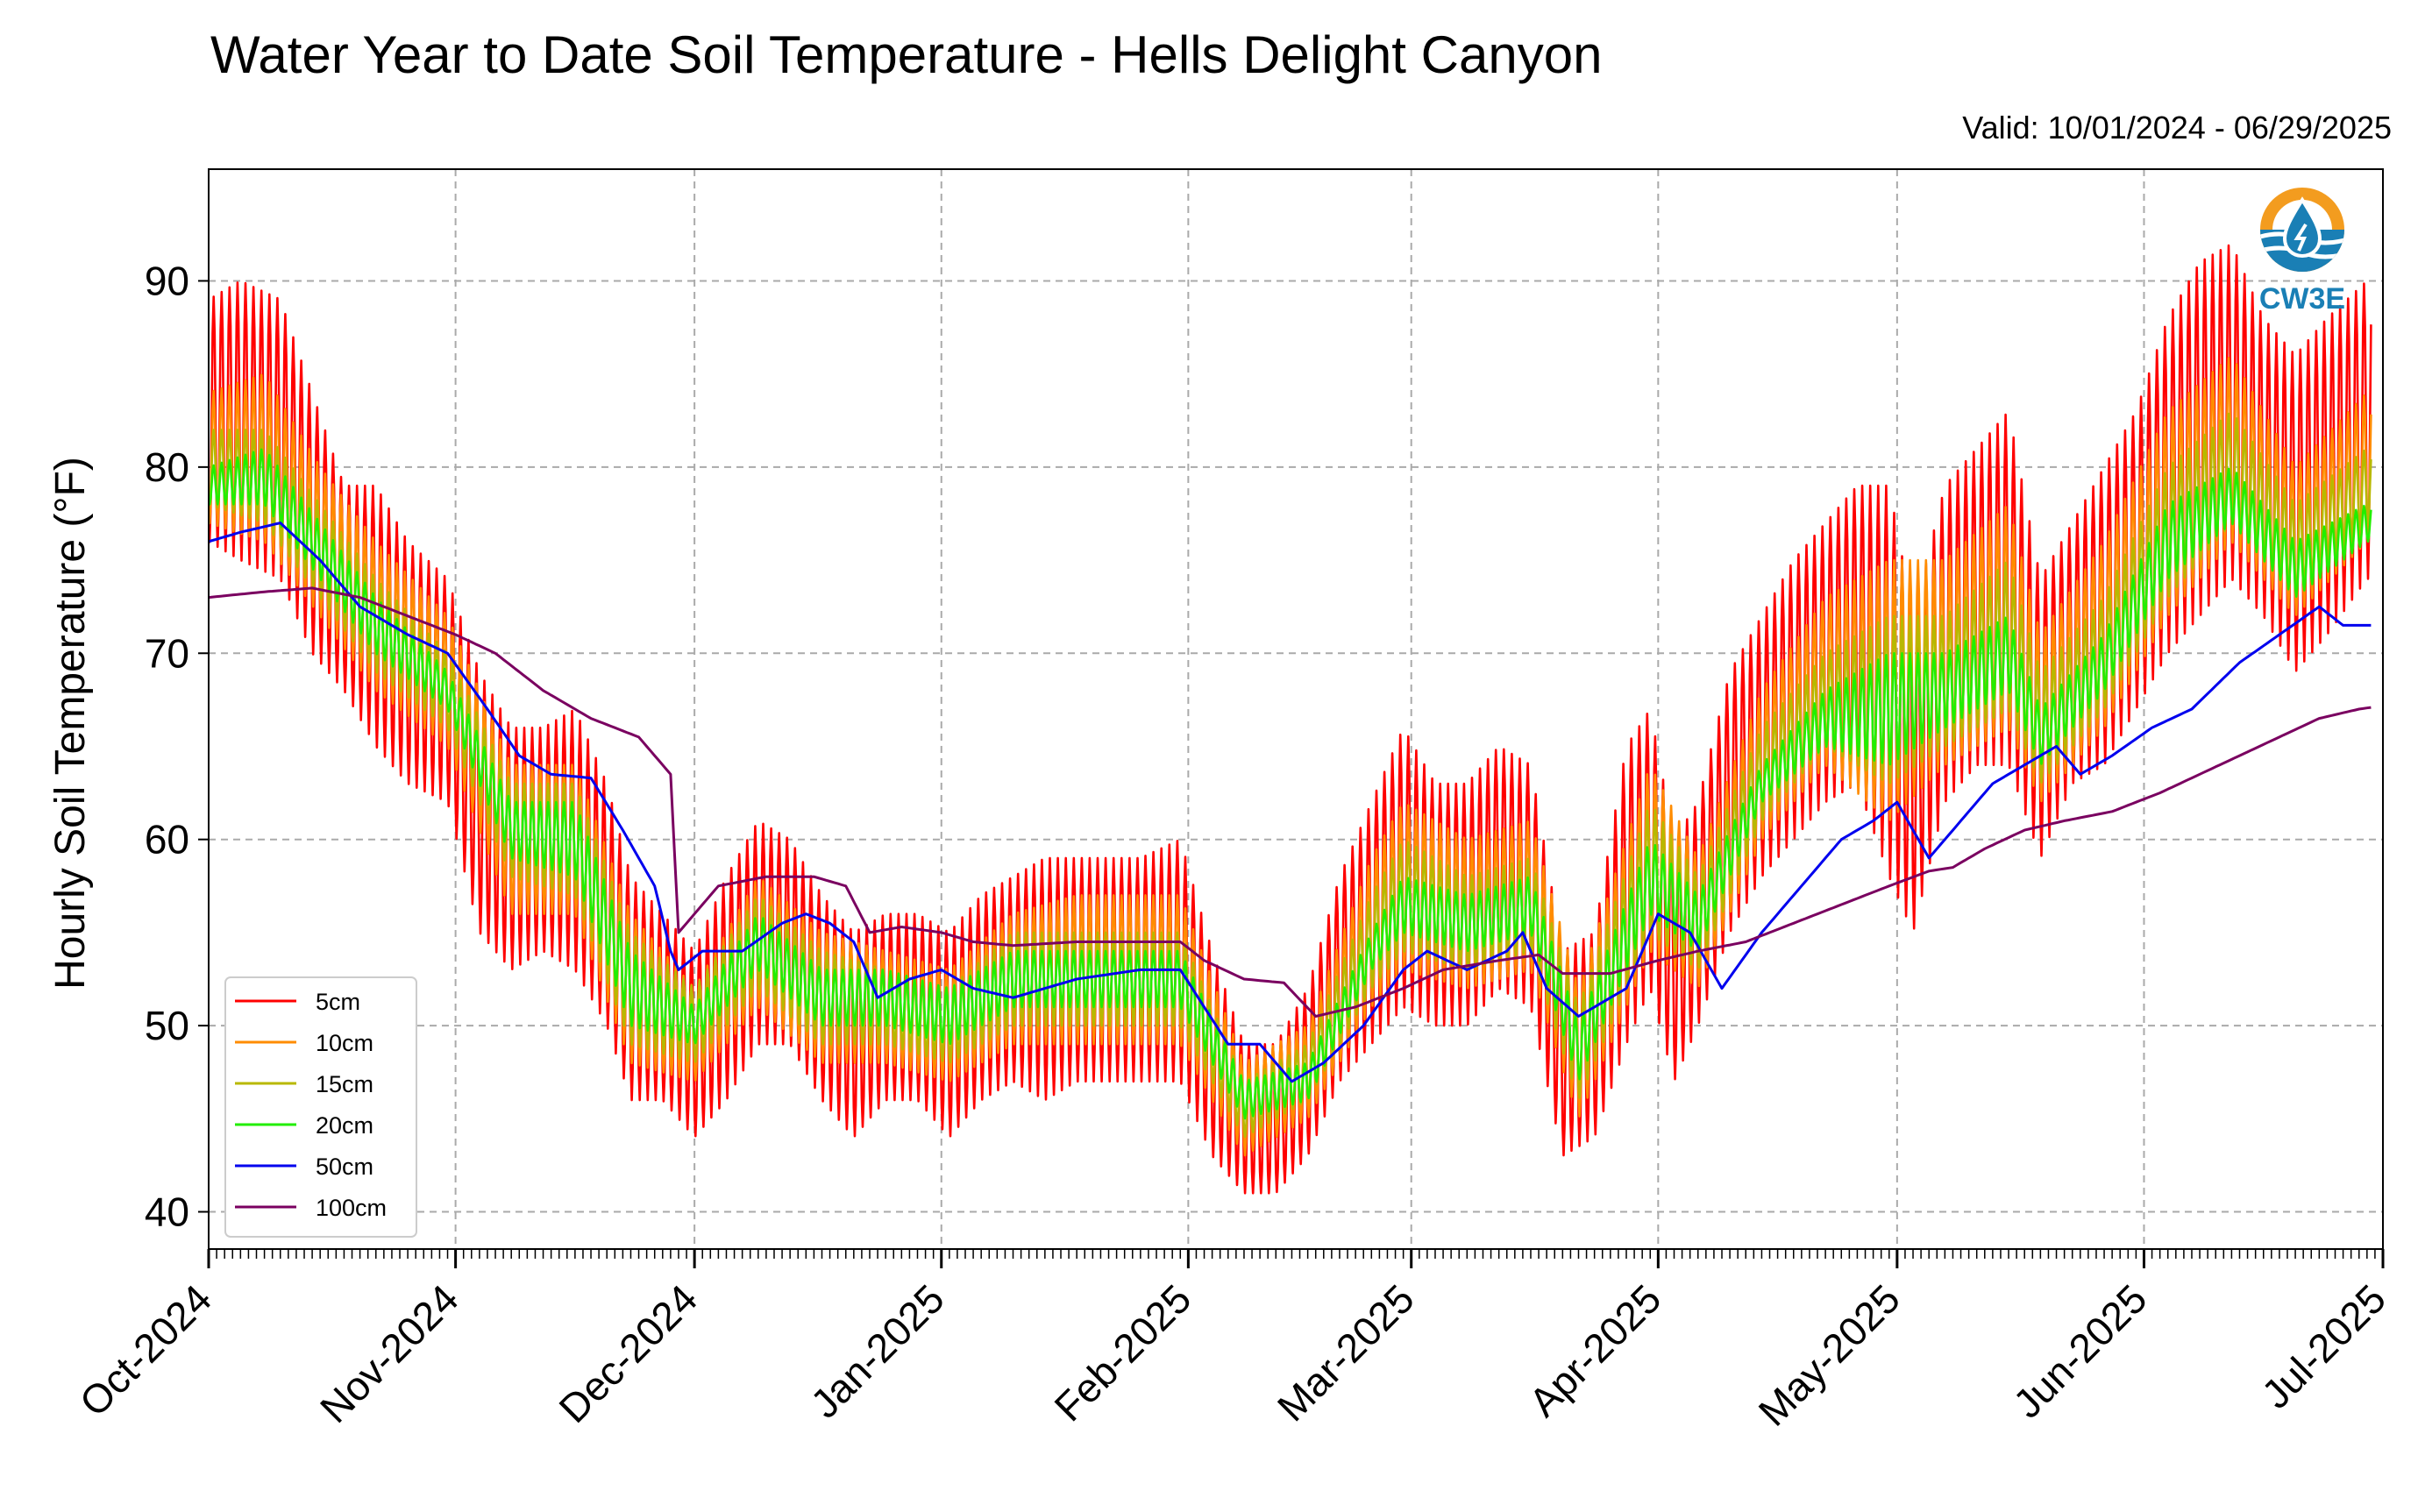 The height and width of the screenshot is (1512, 2418). I want to click on legend: 5cm 10cm 15cm 20cm 50cm 100cm, so click(320, 1107).